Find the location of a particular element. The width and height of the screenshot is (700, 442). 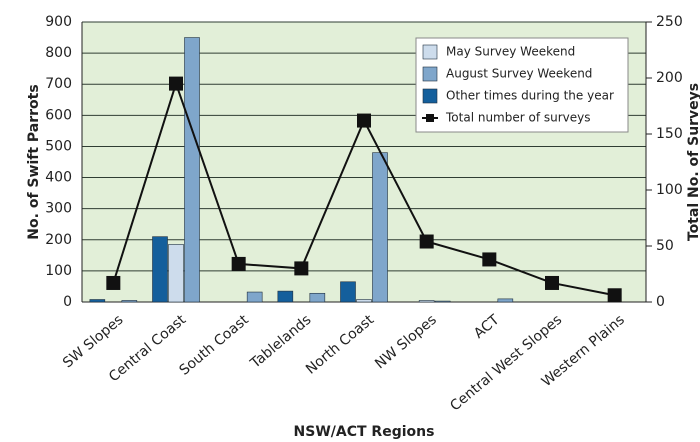

x-tick-label: SW Slopes is located at coordinates (93, 341).